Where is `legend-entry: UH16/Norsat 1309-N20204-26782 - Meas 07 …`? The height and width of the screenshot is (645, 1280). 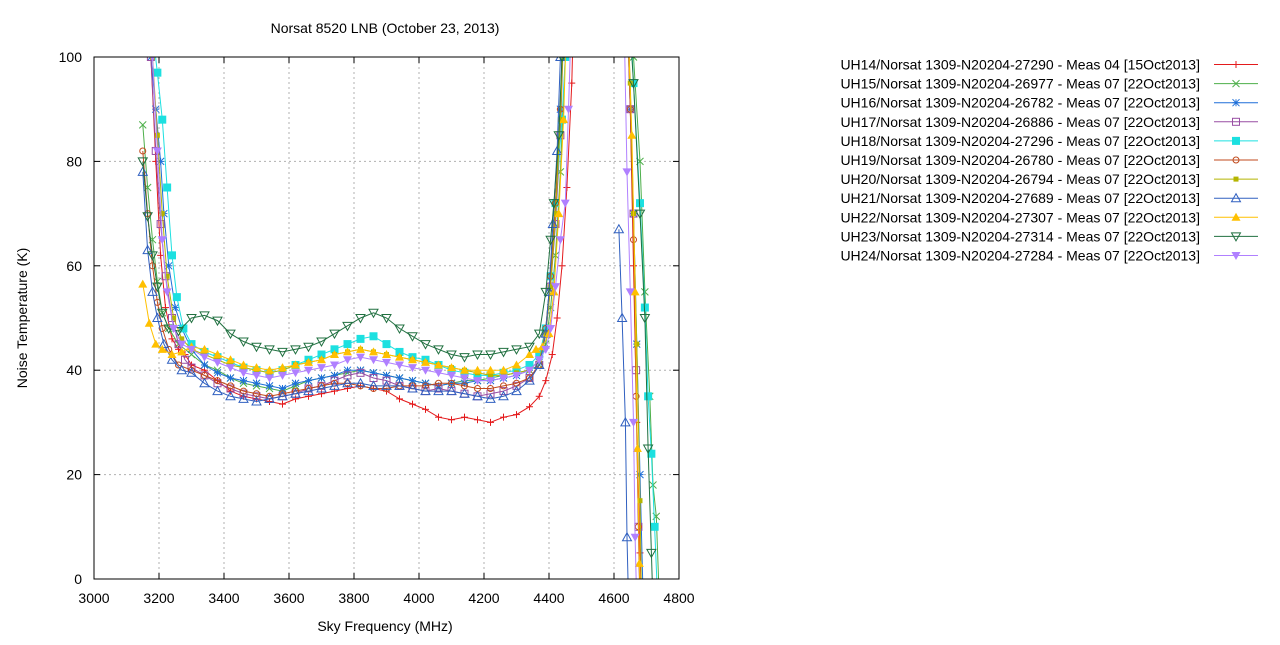 legend-entry: UH16/Norsat 1309-N20204-26782 - Meas 07 … is located at coordinates (1049, 103).